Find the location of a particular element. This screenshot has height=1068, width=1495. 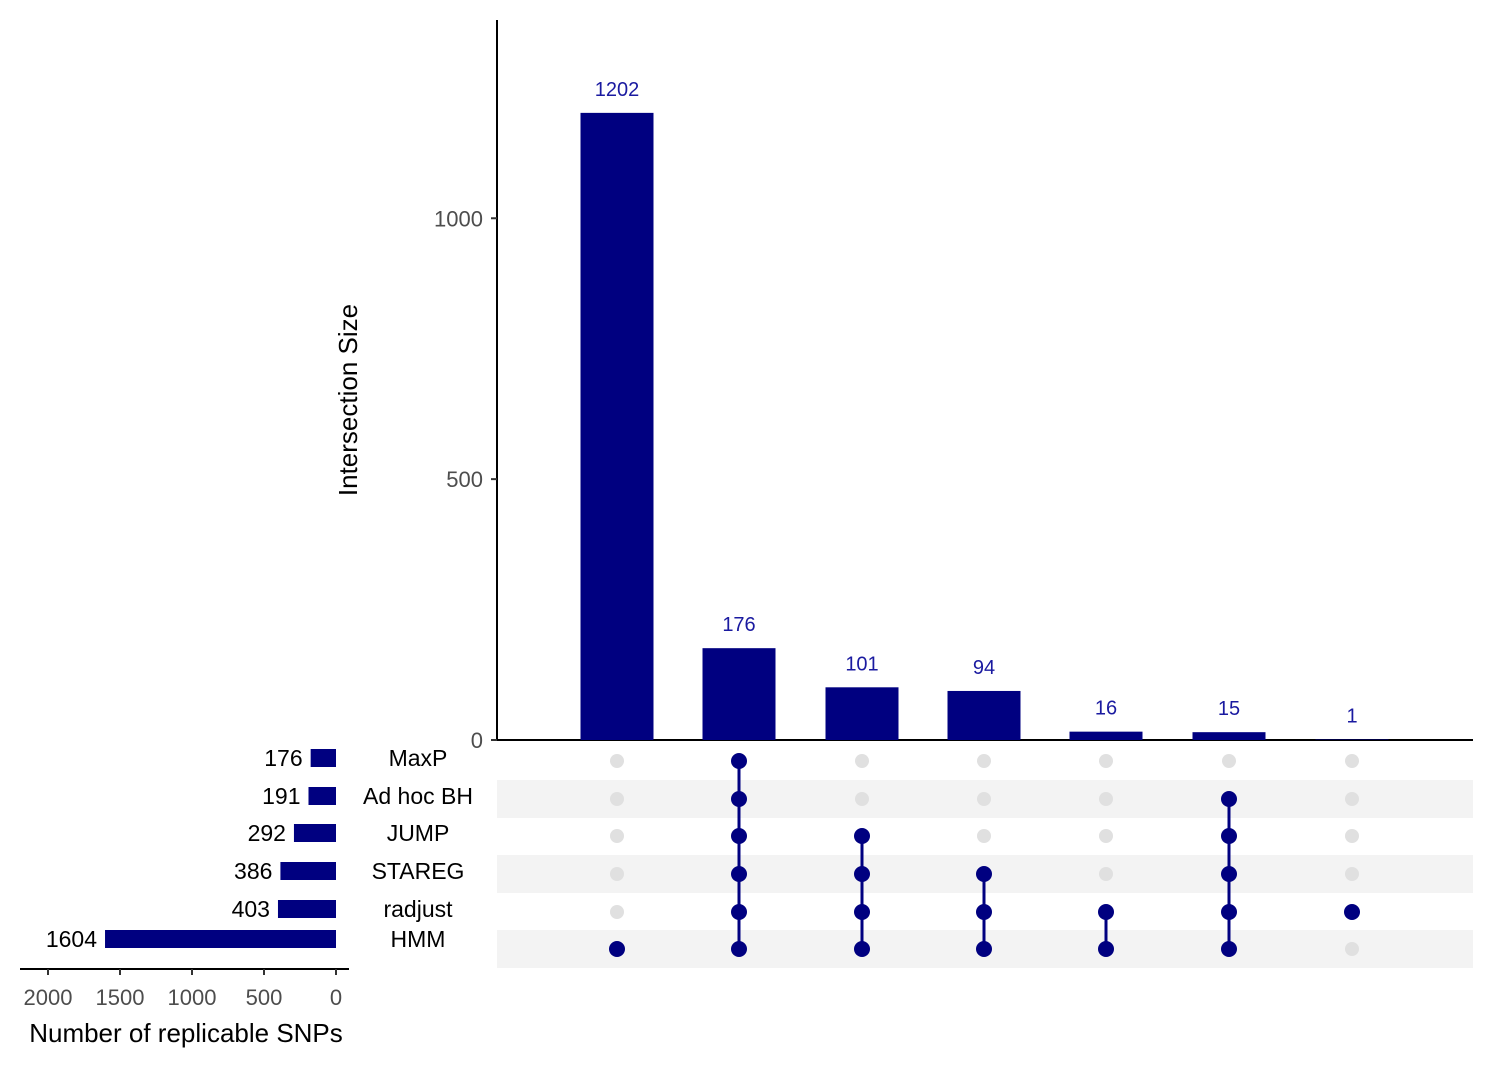

set-size-label: 1604 is located at coordinates (71, 939).